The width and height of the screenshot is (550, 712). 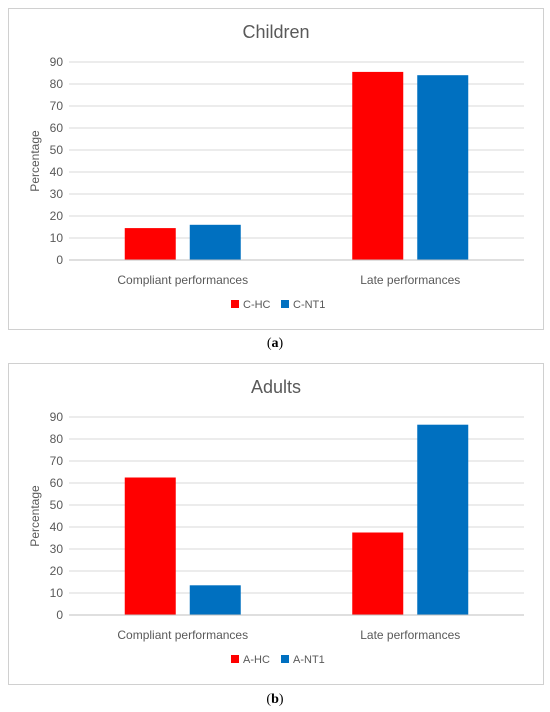 I want to click on caption-b-letter: b, so click(x=275, y=699).